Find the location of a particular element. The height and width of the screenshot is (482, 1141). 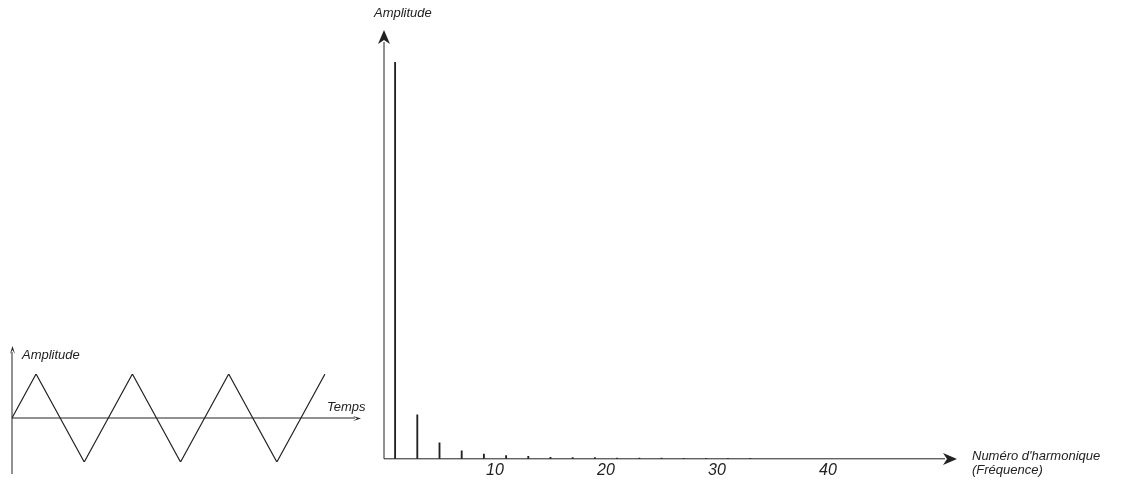

x-tick-label: 30 is located at coordinates (717, 469).